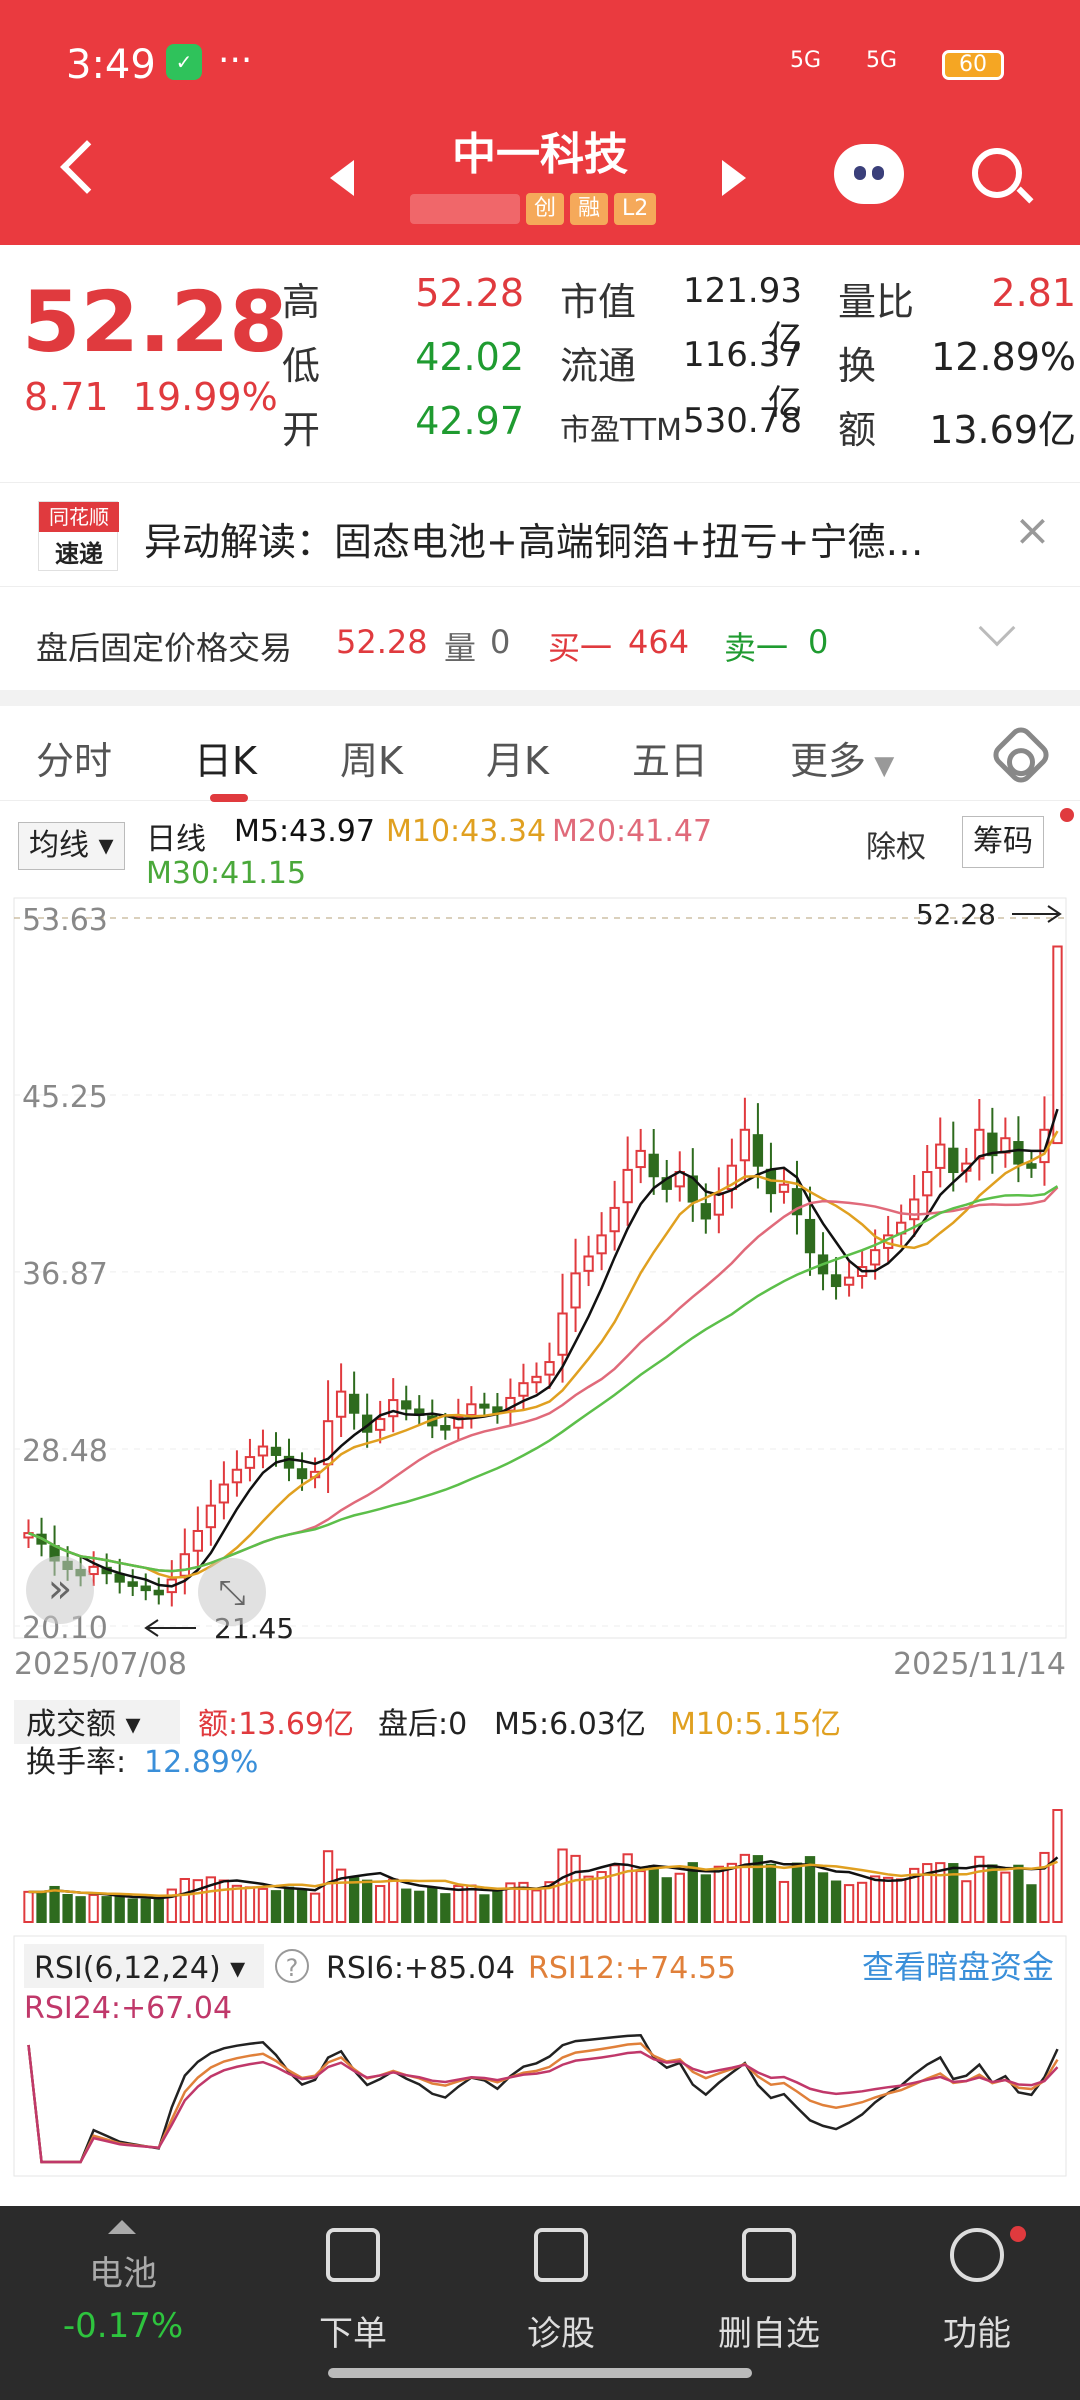 The width and height of the screenshot is (1080, 2400). Describe the element at coordinates (561, 2255) in the screenshot. I see `diagnose-icon` at that location.